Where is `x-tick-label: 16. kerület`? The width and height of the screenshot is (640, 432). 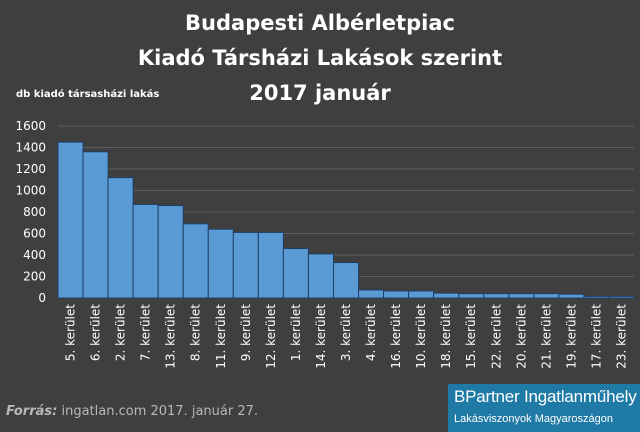
x-tick-label: 16. kerület is located at coordinates (396, 336).